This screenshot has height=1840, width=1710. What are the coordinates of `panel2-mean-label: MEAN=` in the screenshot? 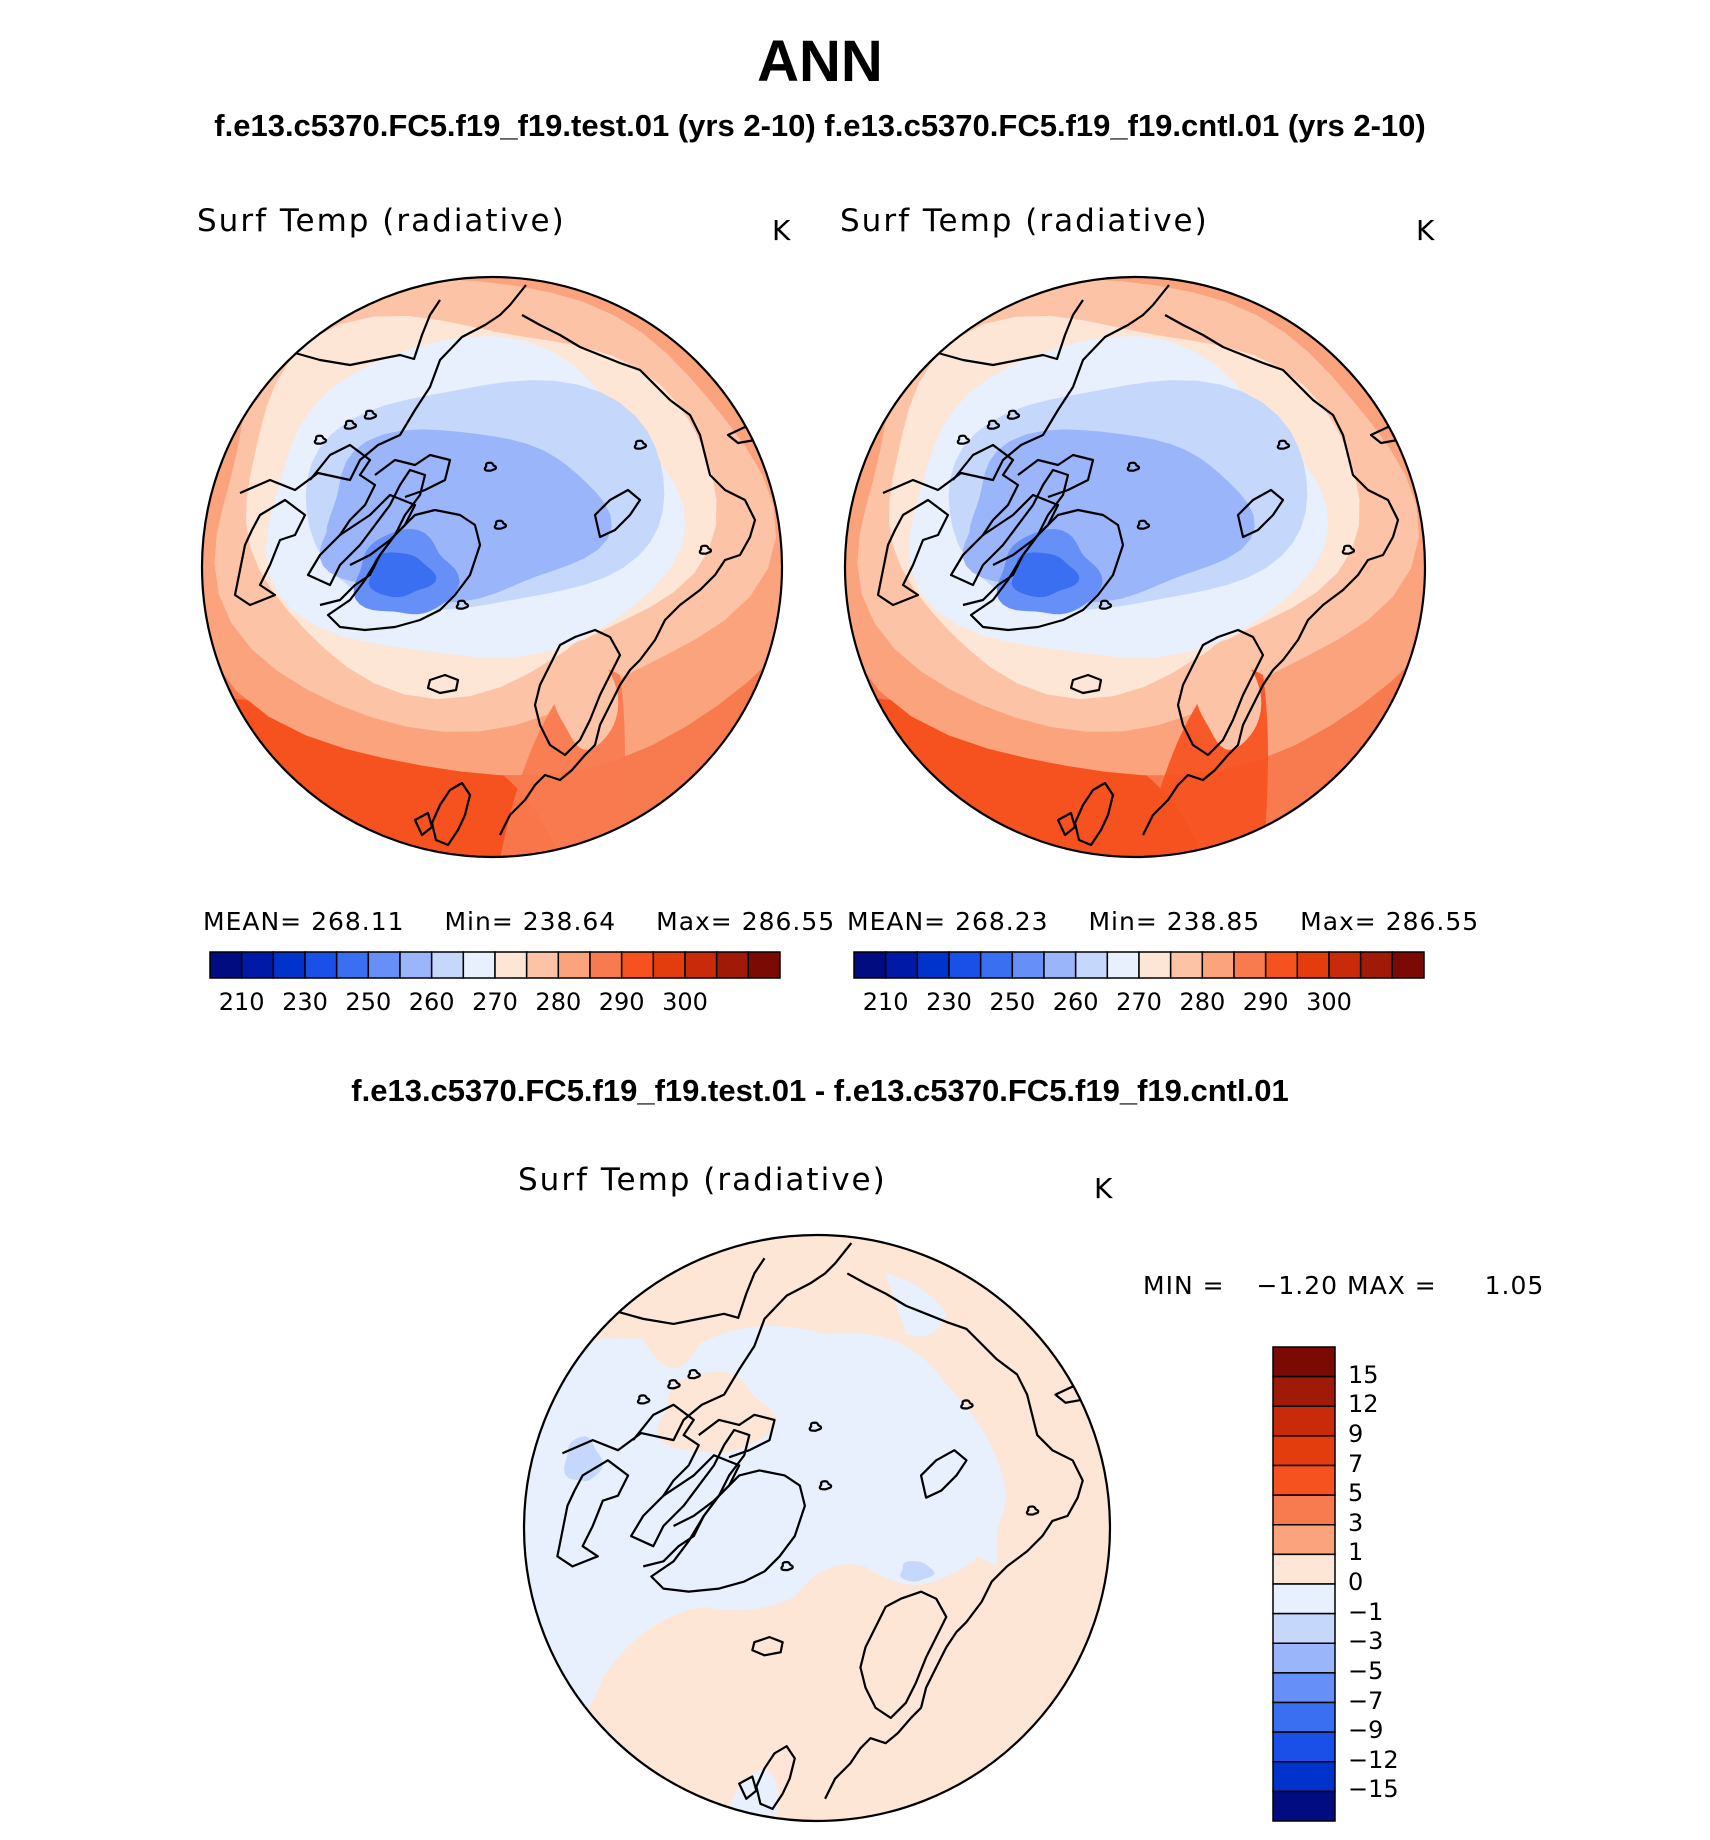 It's located at (897, 921).